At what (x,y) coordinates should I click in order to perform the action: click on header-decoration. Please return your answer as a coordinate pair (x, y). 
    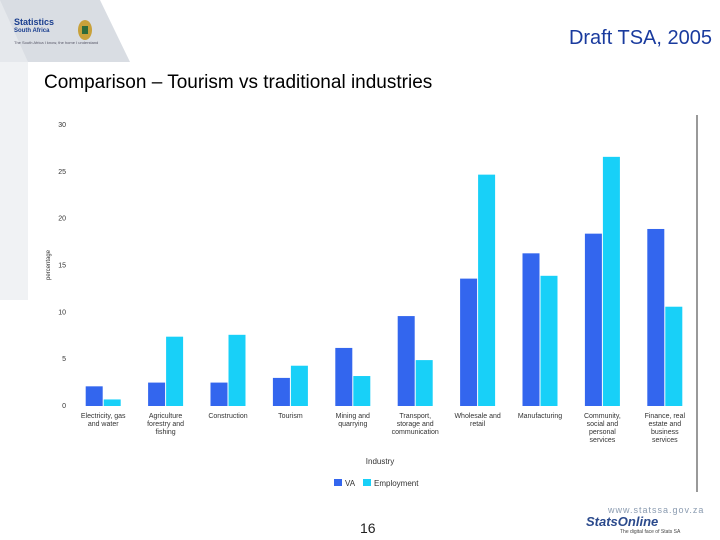
    Looking at the image, I should click on (65, 150).